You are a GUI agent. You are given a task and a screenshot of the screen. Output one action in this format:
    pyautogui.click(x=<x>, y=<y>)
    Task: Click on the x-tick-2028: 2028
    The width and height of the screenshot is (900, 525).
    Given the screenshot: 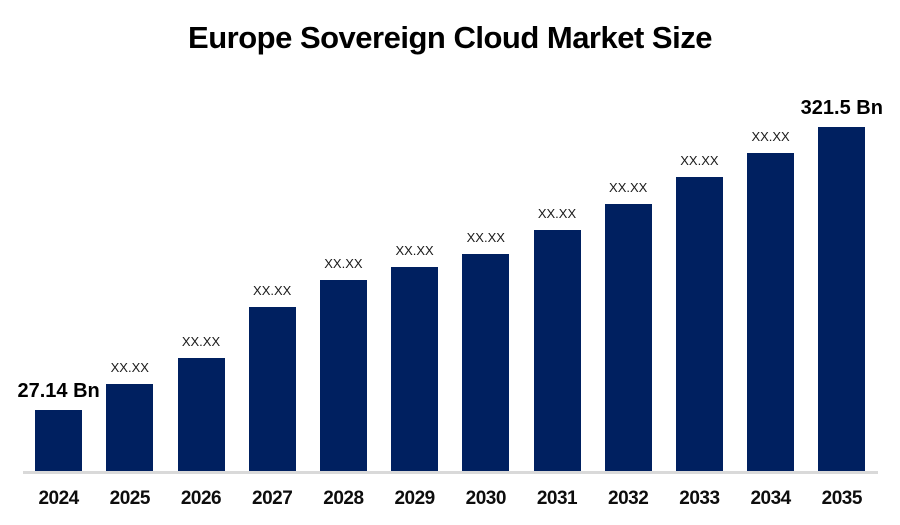 What is the action you would take?
    pyautogui.click(x=343, y=498)
    